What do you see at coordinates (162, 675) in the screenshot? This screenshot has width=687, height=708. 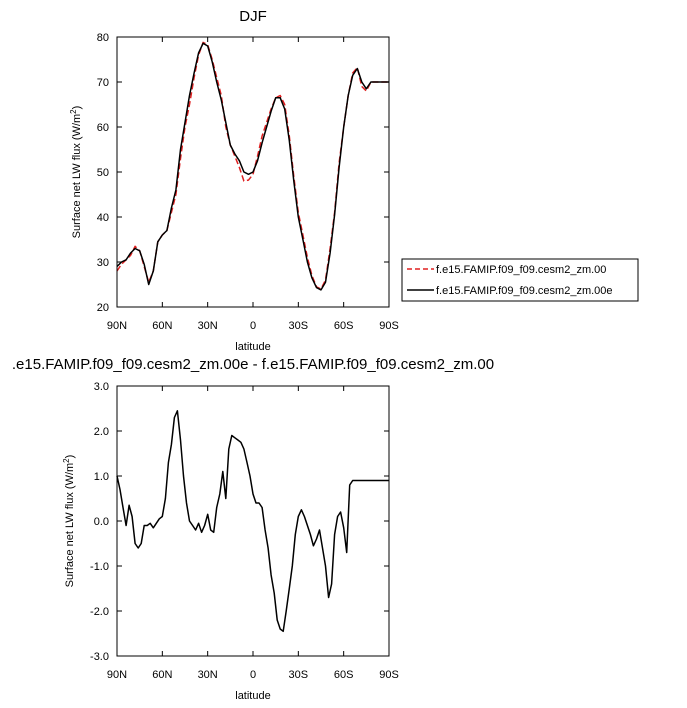 I see `bottom-xtick-label: 60N` at bounding box center [162, 675].